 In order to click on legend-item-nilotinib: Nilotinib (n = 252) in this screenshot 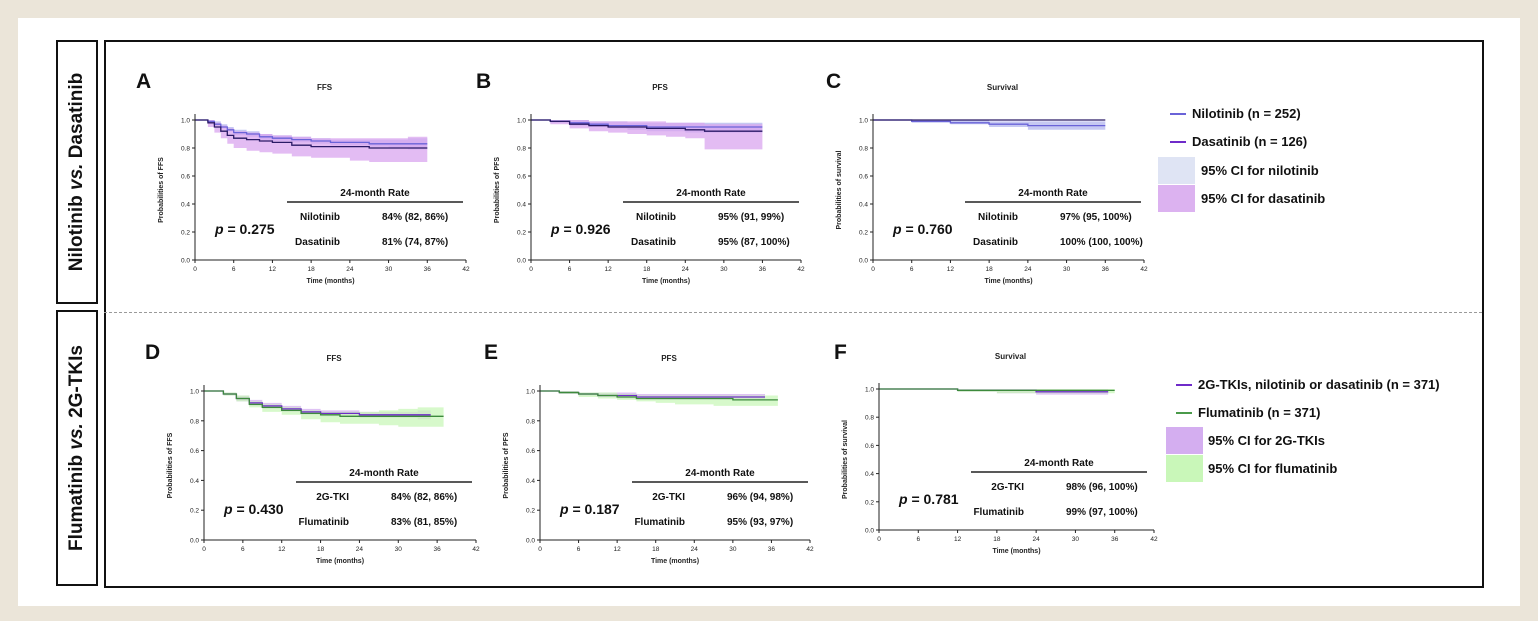, I will do `click(1235, 113)`.